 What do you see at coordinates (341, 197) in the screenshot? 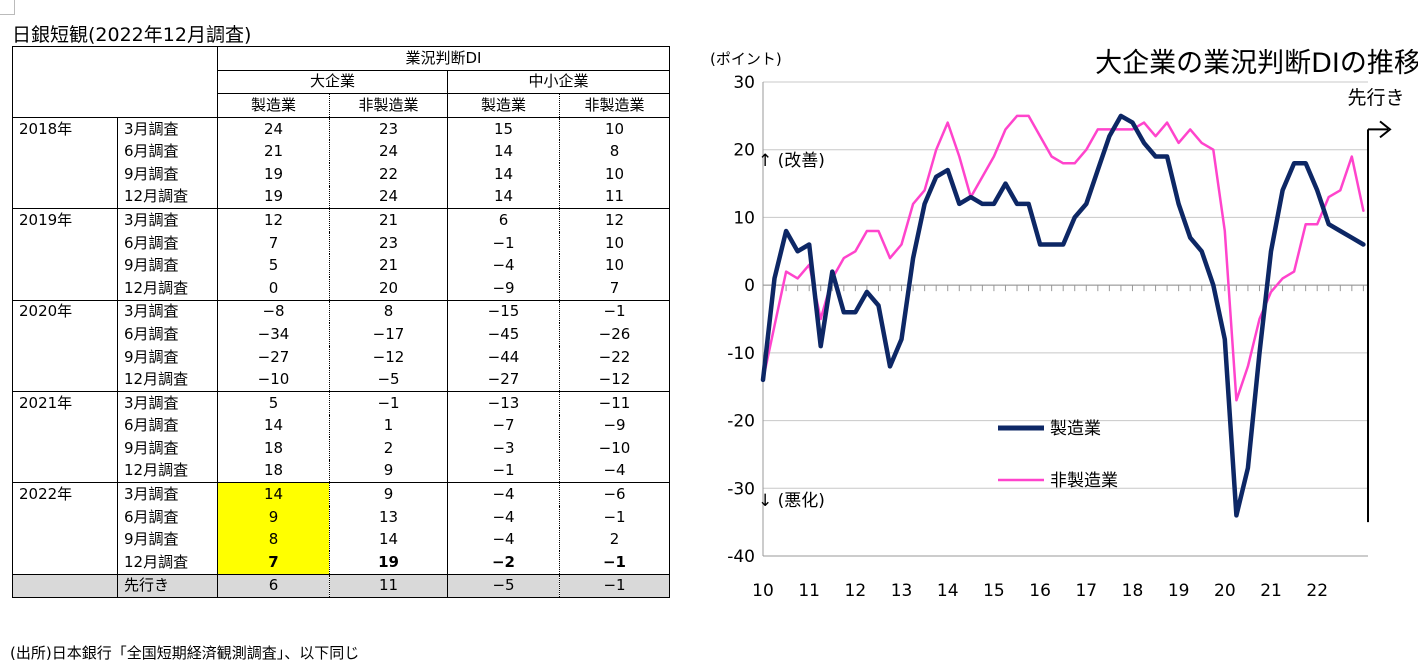
I see `table-row: 12月調査 19 24 14 11` at bounding box center [341, 197].